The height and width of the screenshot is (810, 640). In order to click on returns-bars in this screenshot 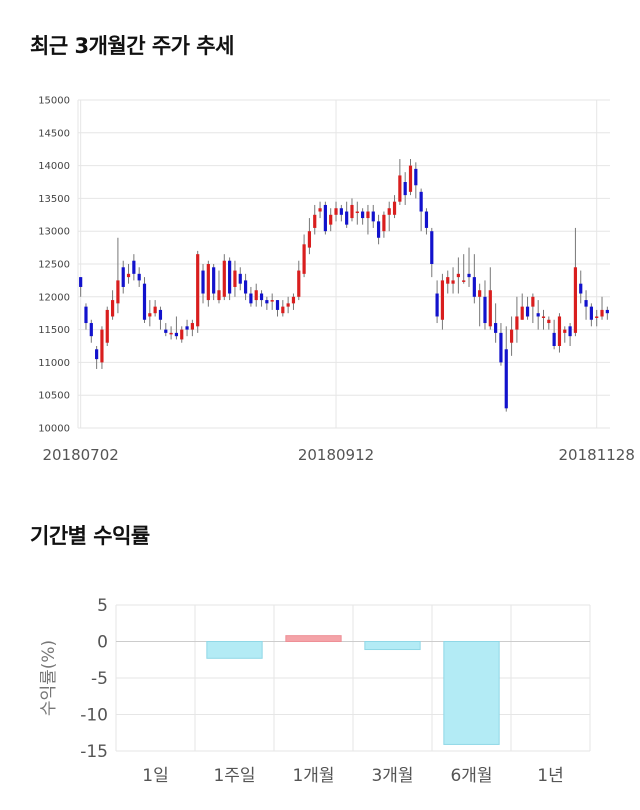, I will do `click(353, 690)`.